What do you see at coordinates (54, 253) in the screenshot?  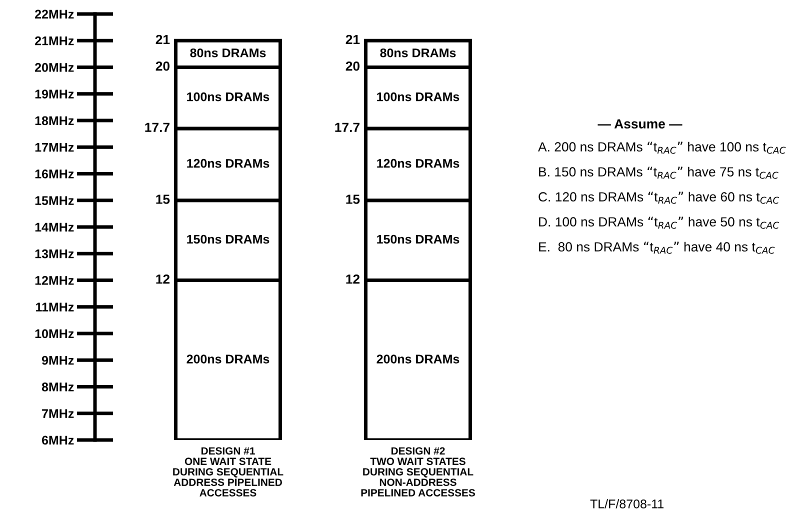 I see `y-tick-label: 13MHz` at bounding box center [54, 253].